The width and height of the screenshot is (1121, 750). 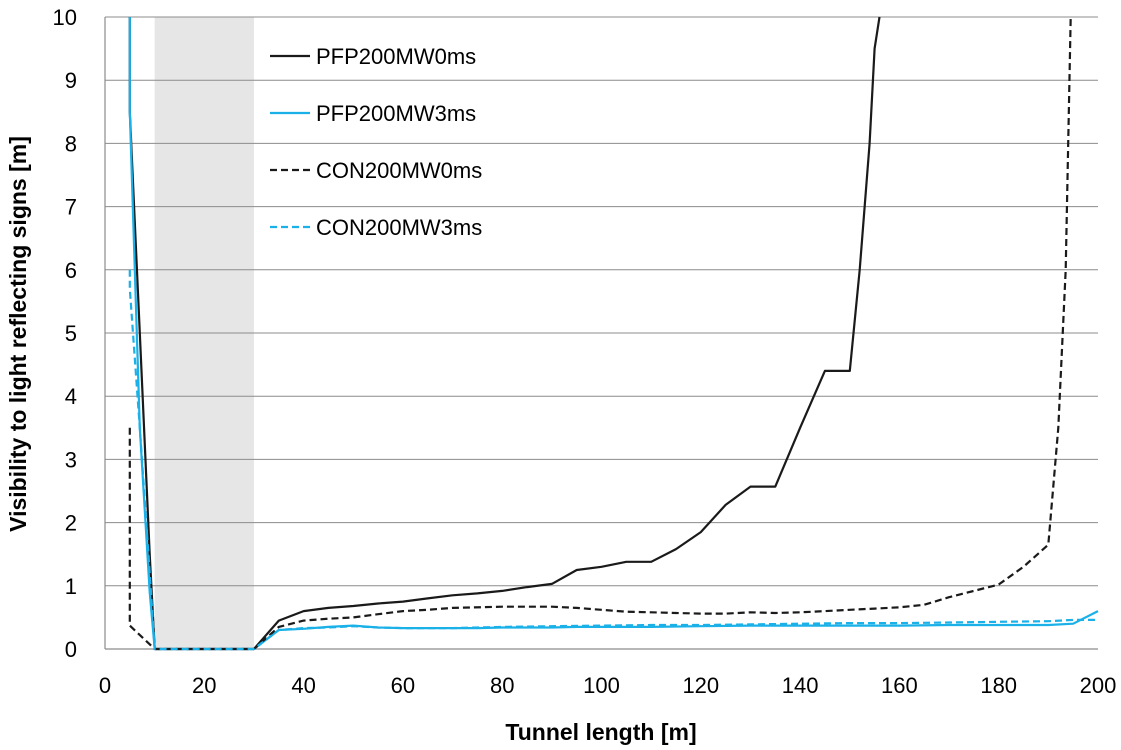 I want to click on legend-label-0: PFP200MW0ms, so click(x=396, y=56).